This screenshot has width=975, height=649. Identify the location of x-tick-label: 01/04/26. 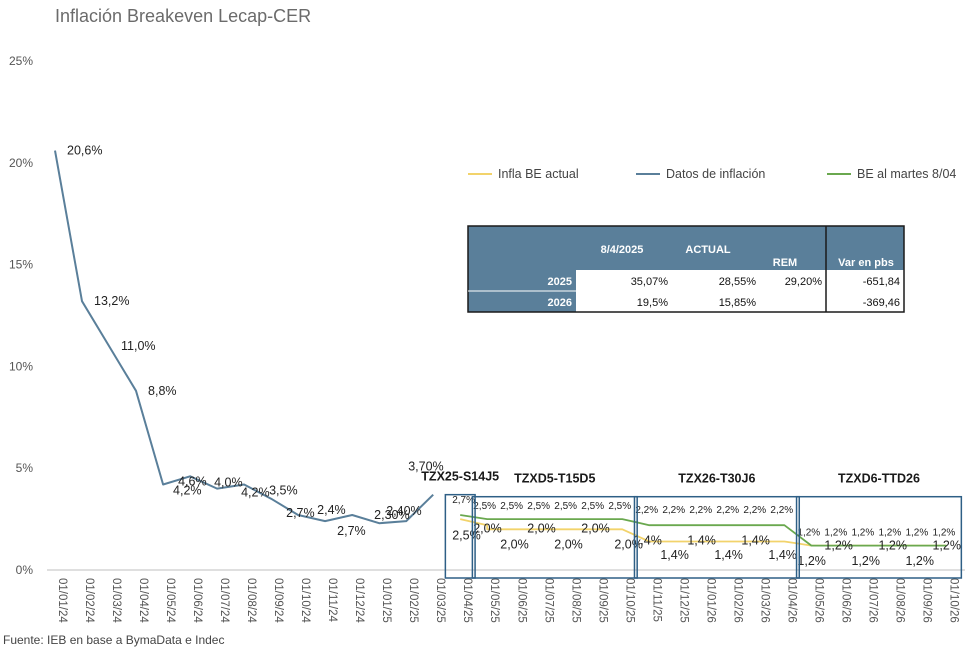
(791, 600).